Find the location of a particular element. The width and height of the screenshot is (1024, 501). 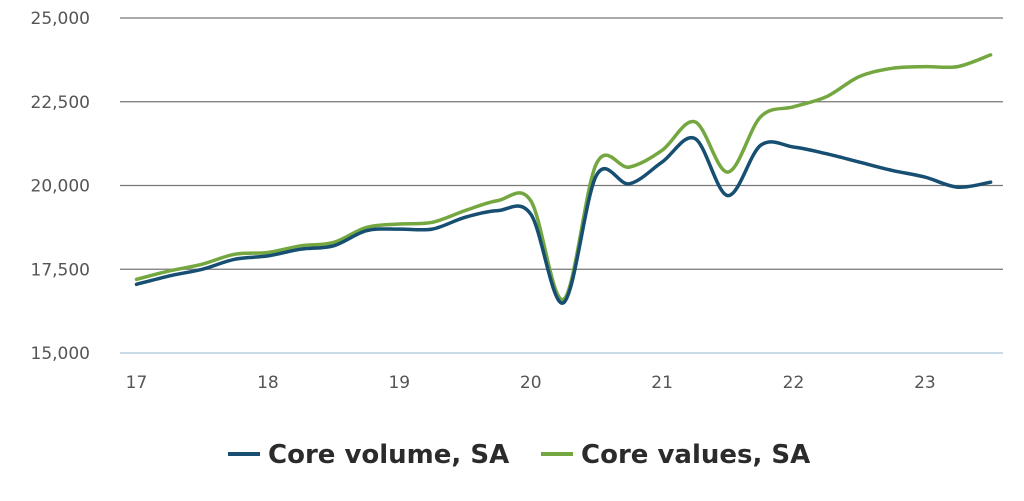

x-tick-label: 20 is located at coordinates (531, 383).